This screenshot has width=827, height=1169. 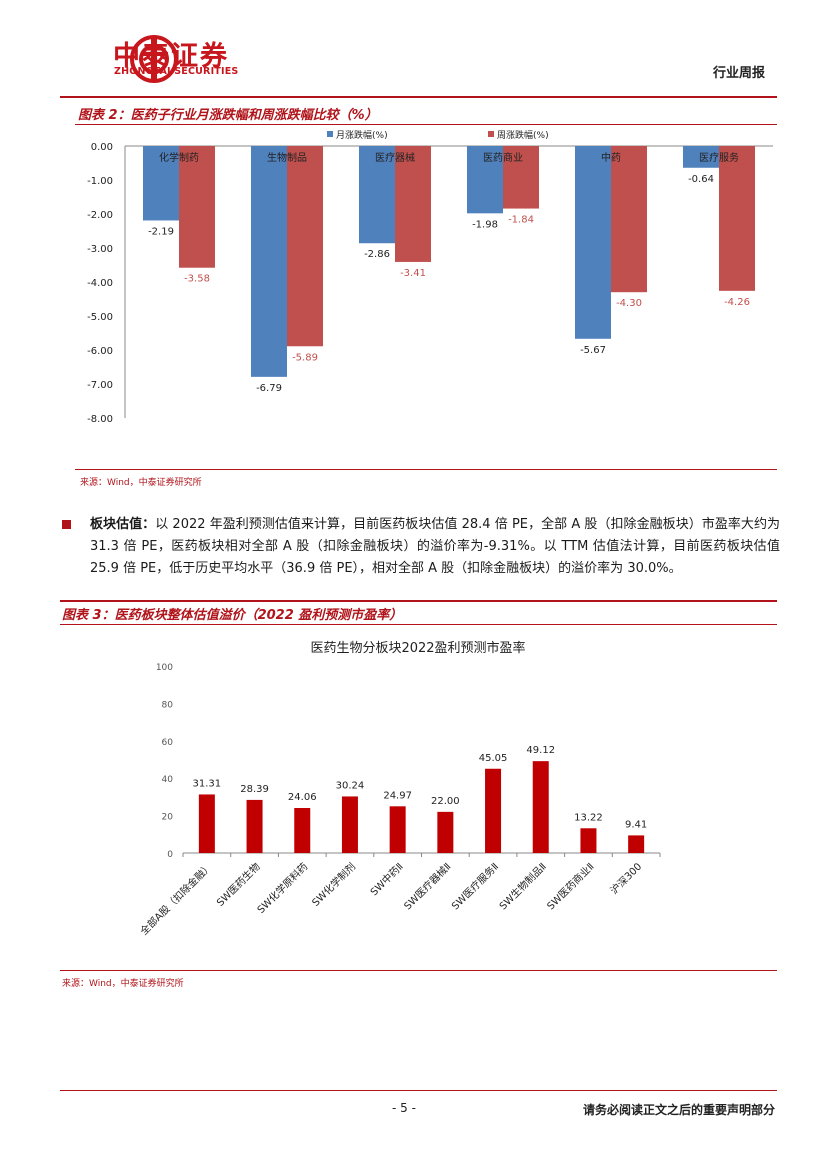 I want to click on figure3-title-divider, so click(x=418, y=624).